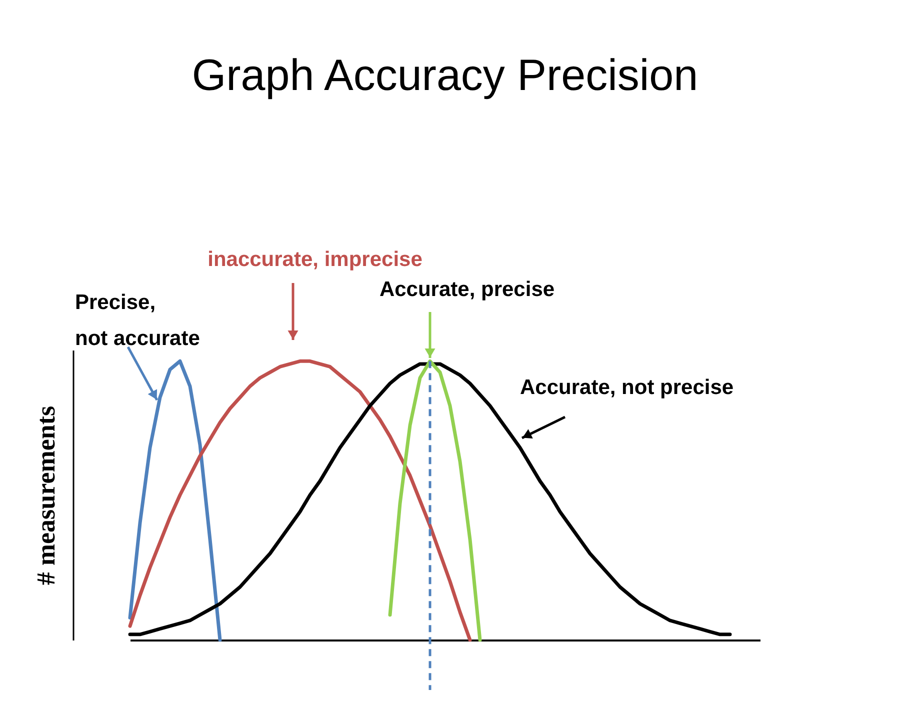 This screenshot has width=912, height=720. Describe the element at coordinates (46, 496) in the screenshot. I see `y-axis-title: # measurements` at that location.